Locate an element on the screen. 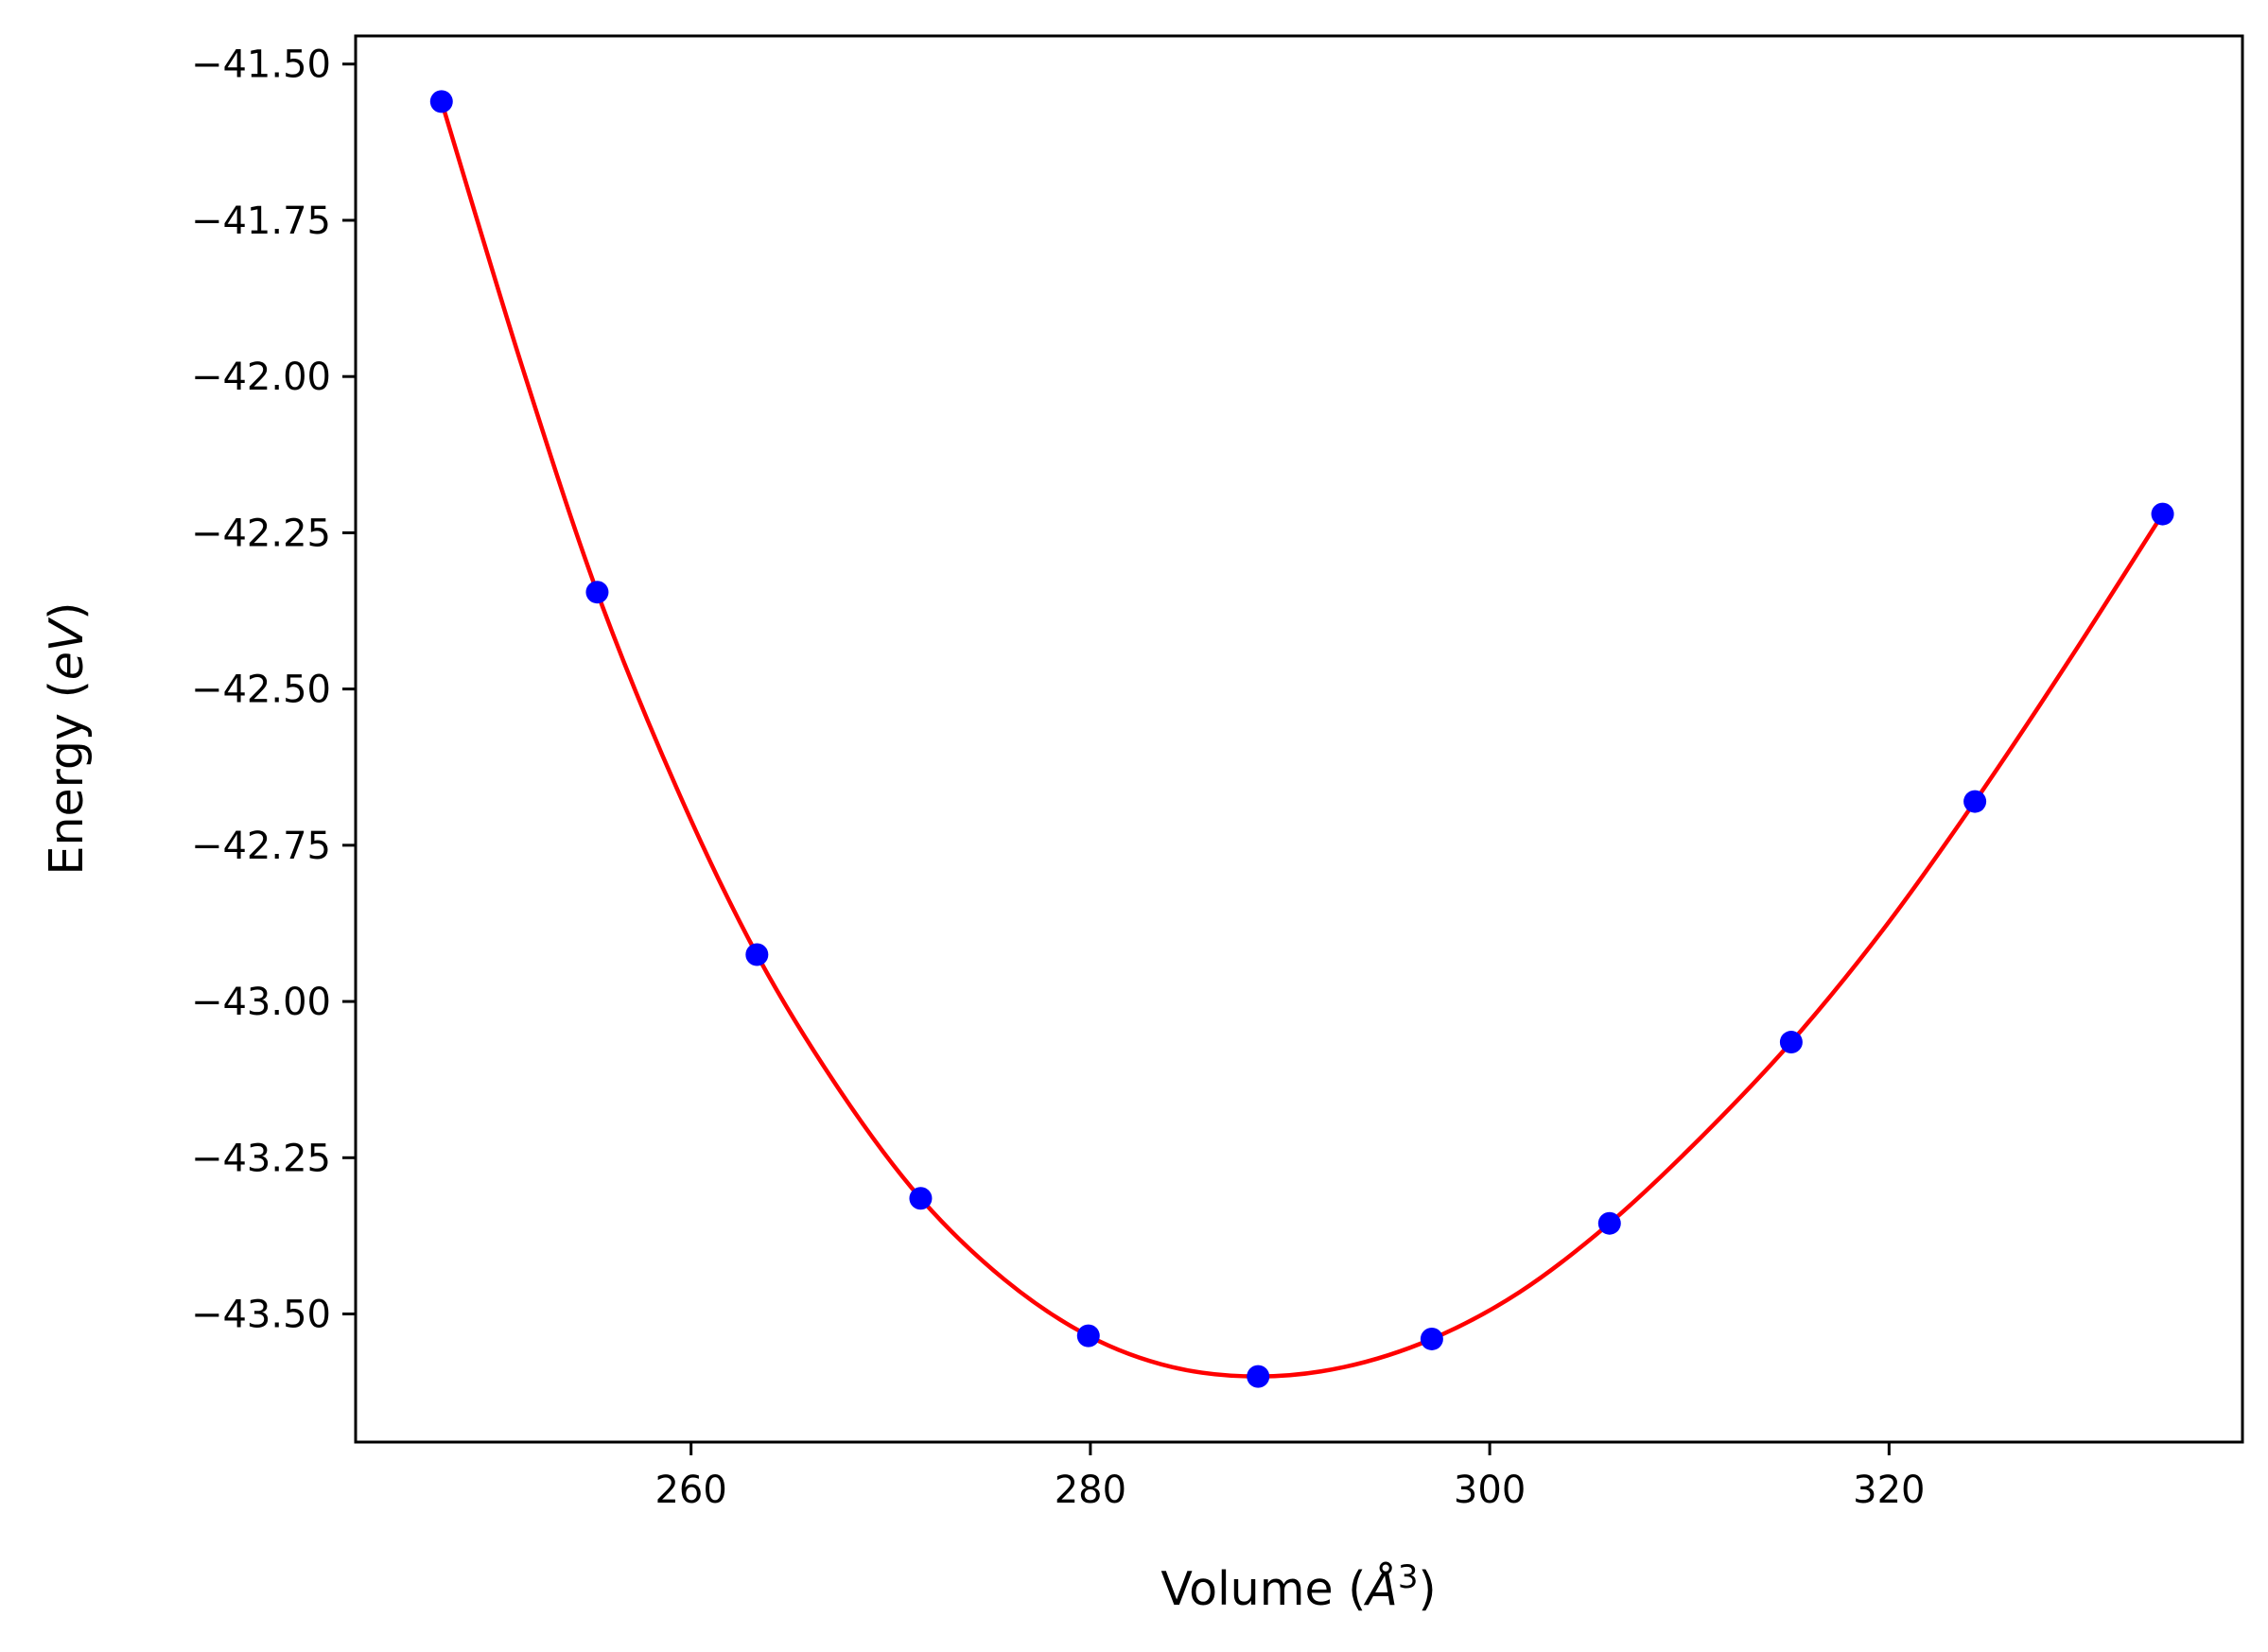 Image resolution: width=2268 pixels, height=1652 pixels. y-tick-label: −41.75 is located at coordinates (261, 222).